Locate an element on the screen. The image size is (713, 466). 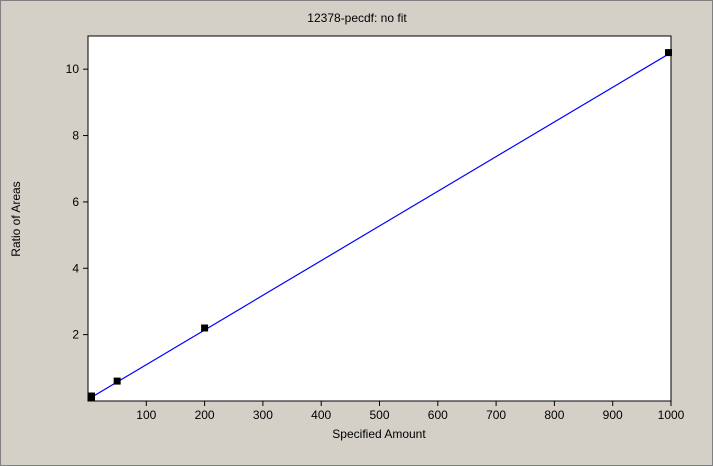
x-tick-label: 200 is located at coordinates (205, 415).